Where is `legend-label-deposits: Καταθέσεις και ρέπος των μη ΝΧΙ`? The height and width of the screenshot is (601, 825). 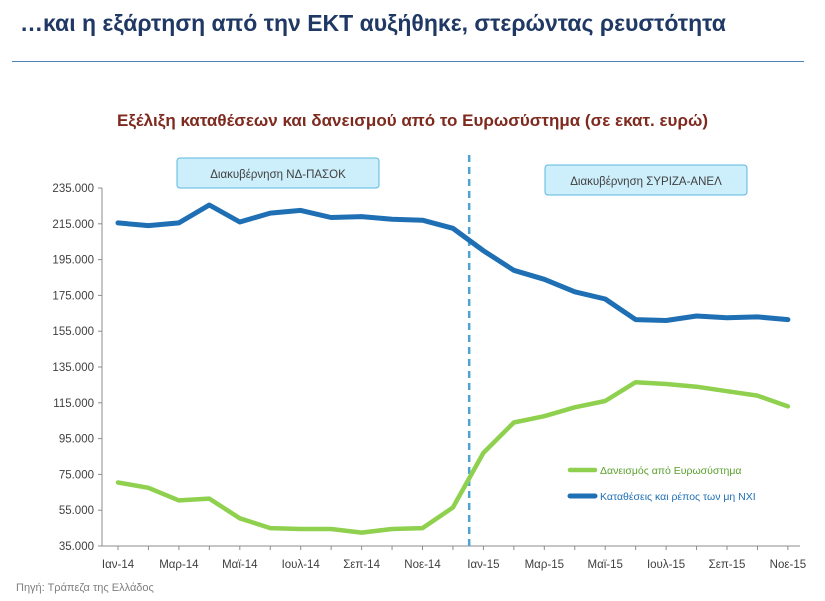
legend-label-deposits: Καταθέσεις και ρέπος των μη ΝΧΙ is located at coordinates (678, 497).